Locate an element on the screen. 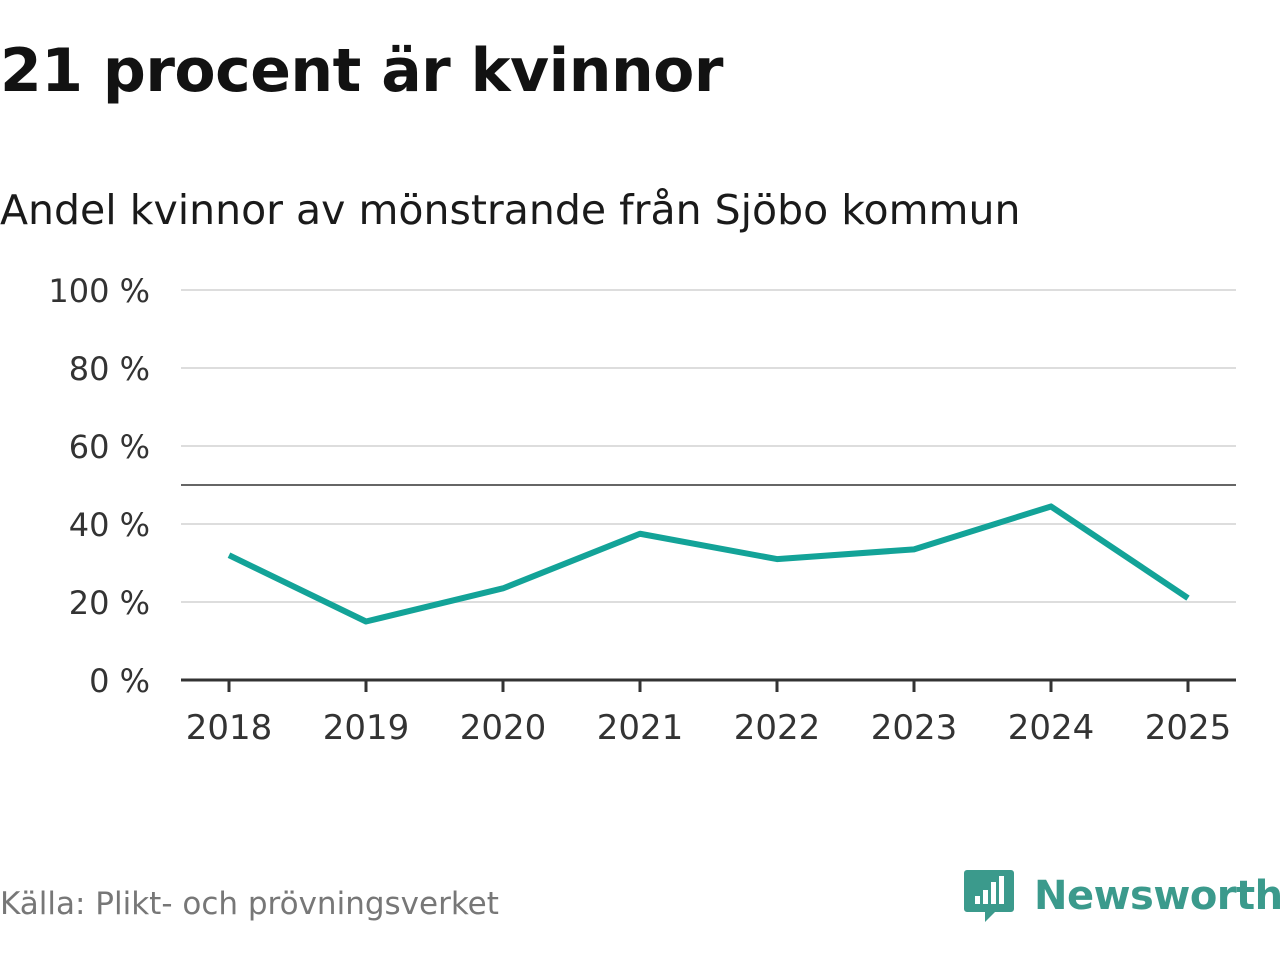 This screenshot has width=1280, height=960. y-axis-labels: 0 % 20 % 40 % 60 % 80 % 100 % is located at coordinates (99, 486).